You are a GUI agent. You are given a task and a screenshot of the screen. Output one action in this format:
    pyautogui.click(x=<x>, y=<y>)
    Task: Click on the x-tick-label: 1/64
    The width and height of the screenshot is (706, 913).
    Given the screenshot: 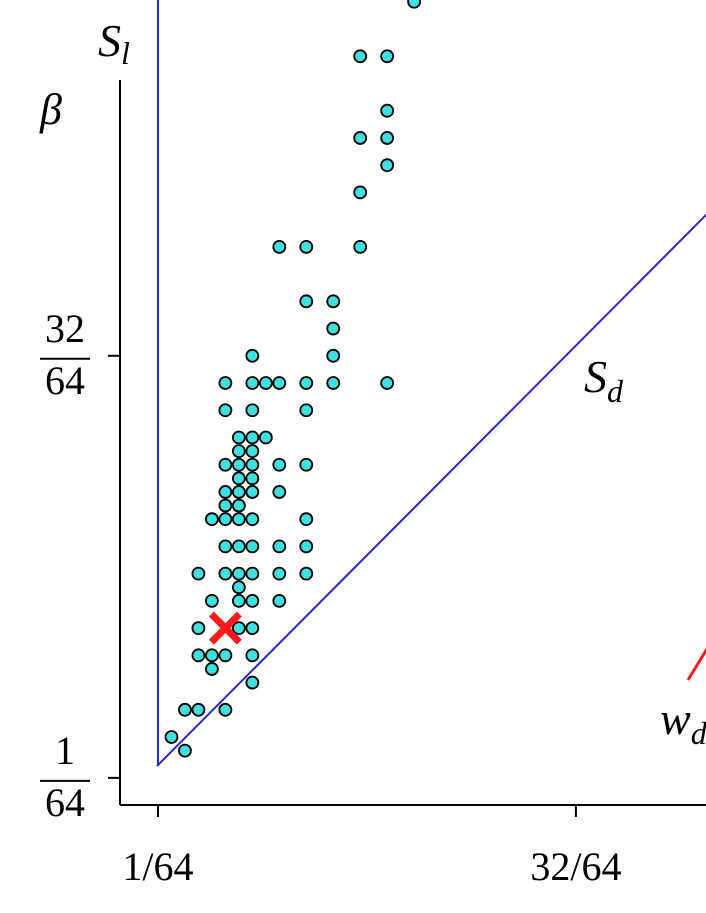 What is the action you would take?
    pyautogui.click(x=157, y=866)
    